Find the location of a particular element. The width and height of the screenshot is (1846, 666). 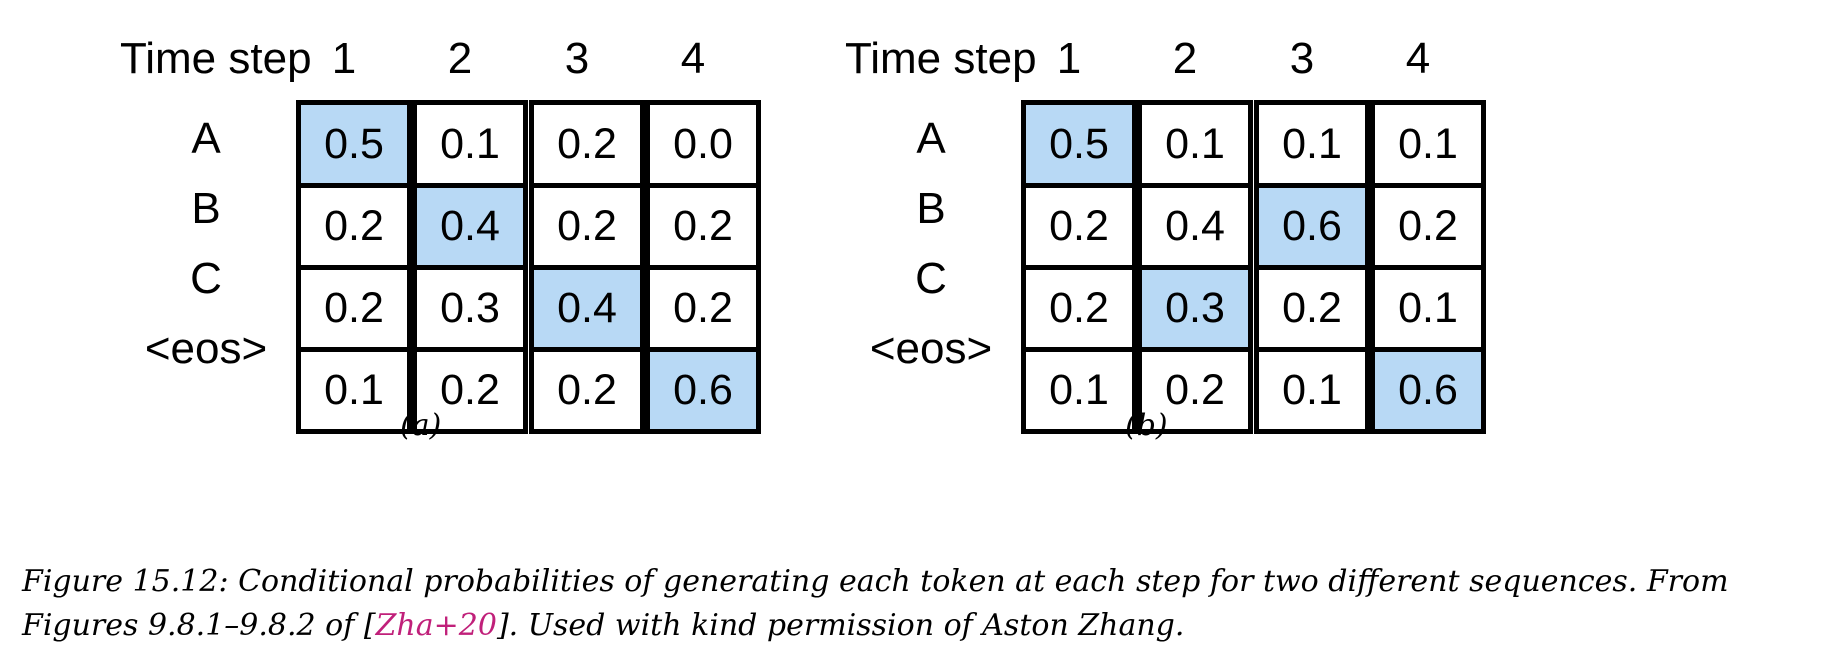

prob-column: 0.1 0.6 0.2 0.1 is located at coordinates (1312, 267).